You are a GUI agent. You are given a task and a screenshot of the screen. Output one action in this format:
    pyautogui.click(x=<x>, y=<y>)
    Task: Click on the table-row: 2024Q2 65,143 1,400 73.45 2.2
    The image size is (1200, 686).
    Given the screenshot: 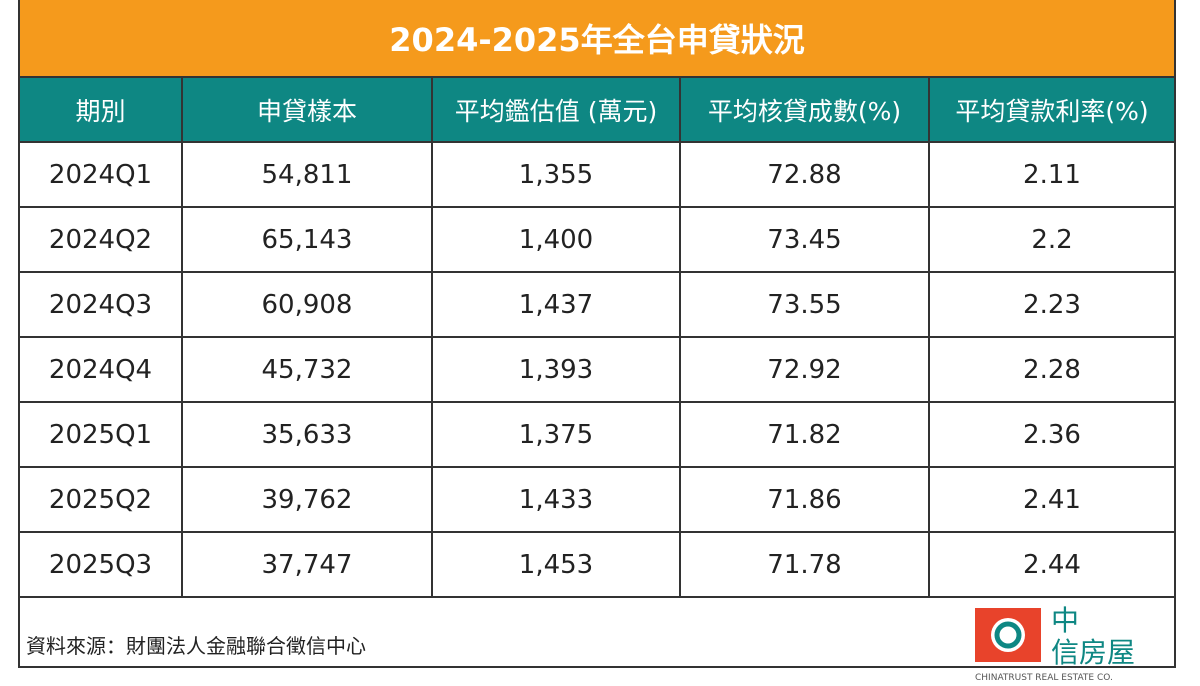 What is the action you would take?
    pyautogui.click(x=597, y=239)
    